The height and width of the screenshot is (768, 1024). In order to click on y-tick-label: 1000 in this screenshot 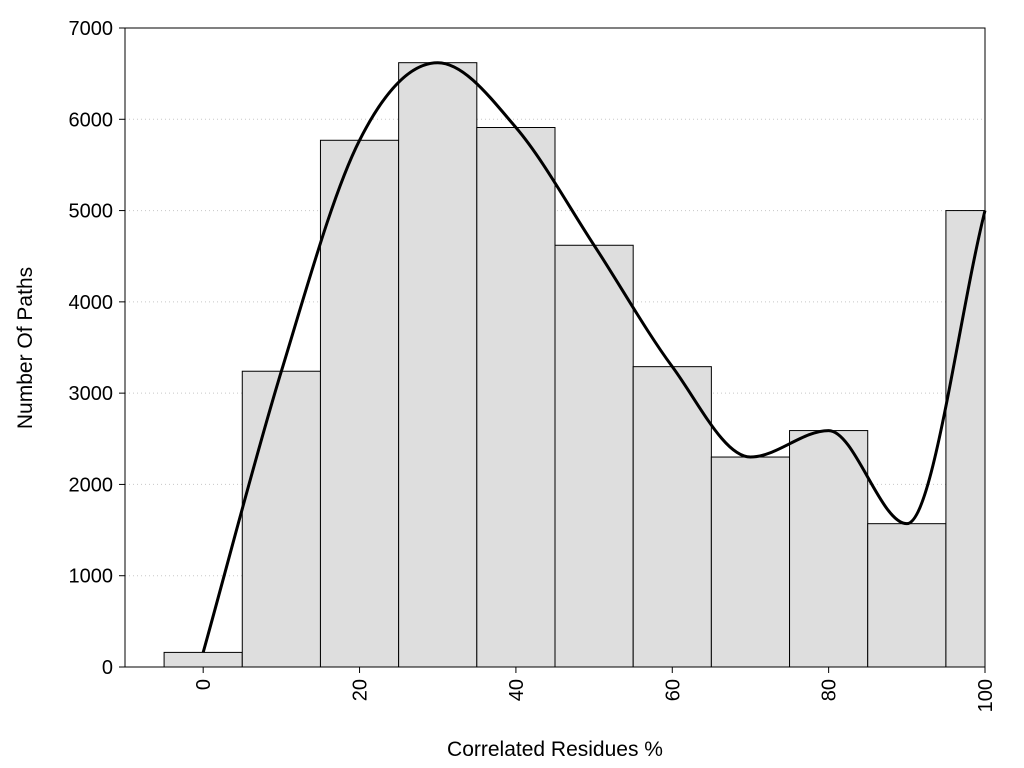, I will do `click(91, 577)`.